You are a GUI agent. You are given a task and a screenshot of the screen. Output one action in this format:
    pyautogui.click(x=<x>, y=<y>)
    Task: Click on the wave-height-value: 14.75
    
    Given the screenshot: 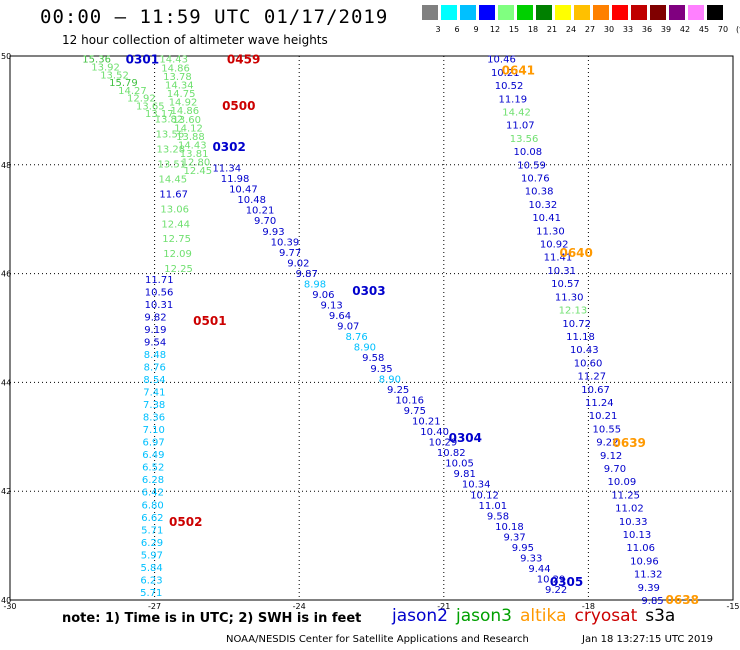 What is the action you would take?
    pyautogui.click(x=181, y=94)
    